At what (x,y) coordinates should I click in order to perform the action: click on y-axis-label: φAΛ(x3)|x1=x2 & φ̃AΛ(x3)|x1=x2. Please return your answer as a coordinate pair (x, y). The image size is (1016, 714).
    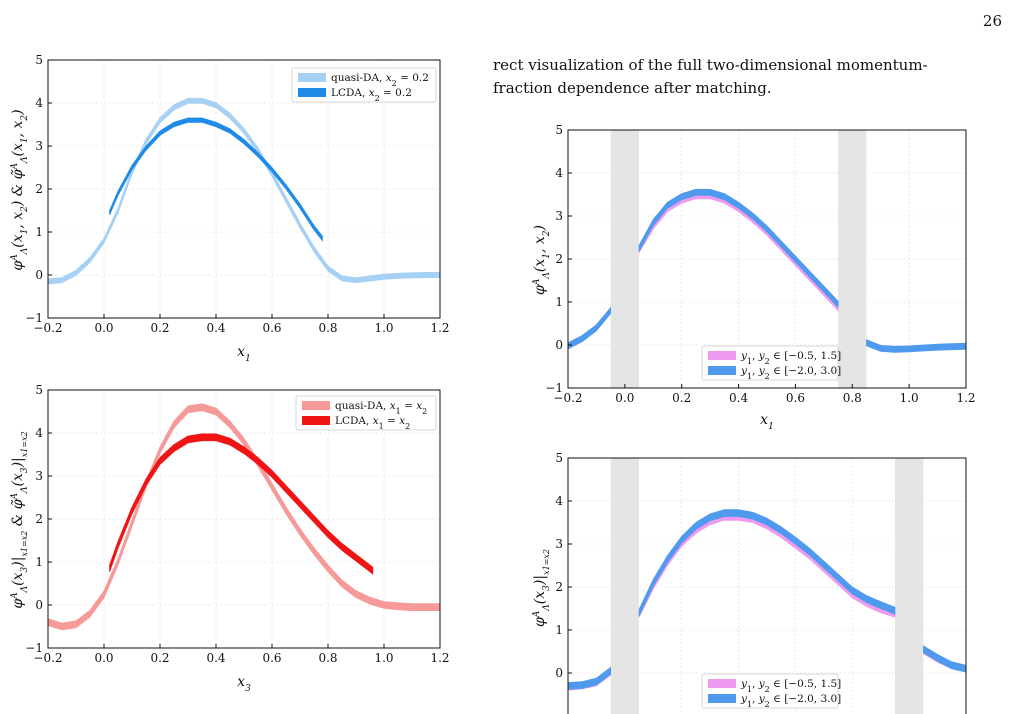
    Looking at the image, I should click on (20, 519).